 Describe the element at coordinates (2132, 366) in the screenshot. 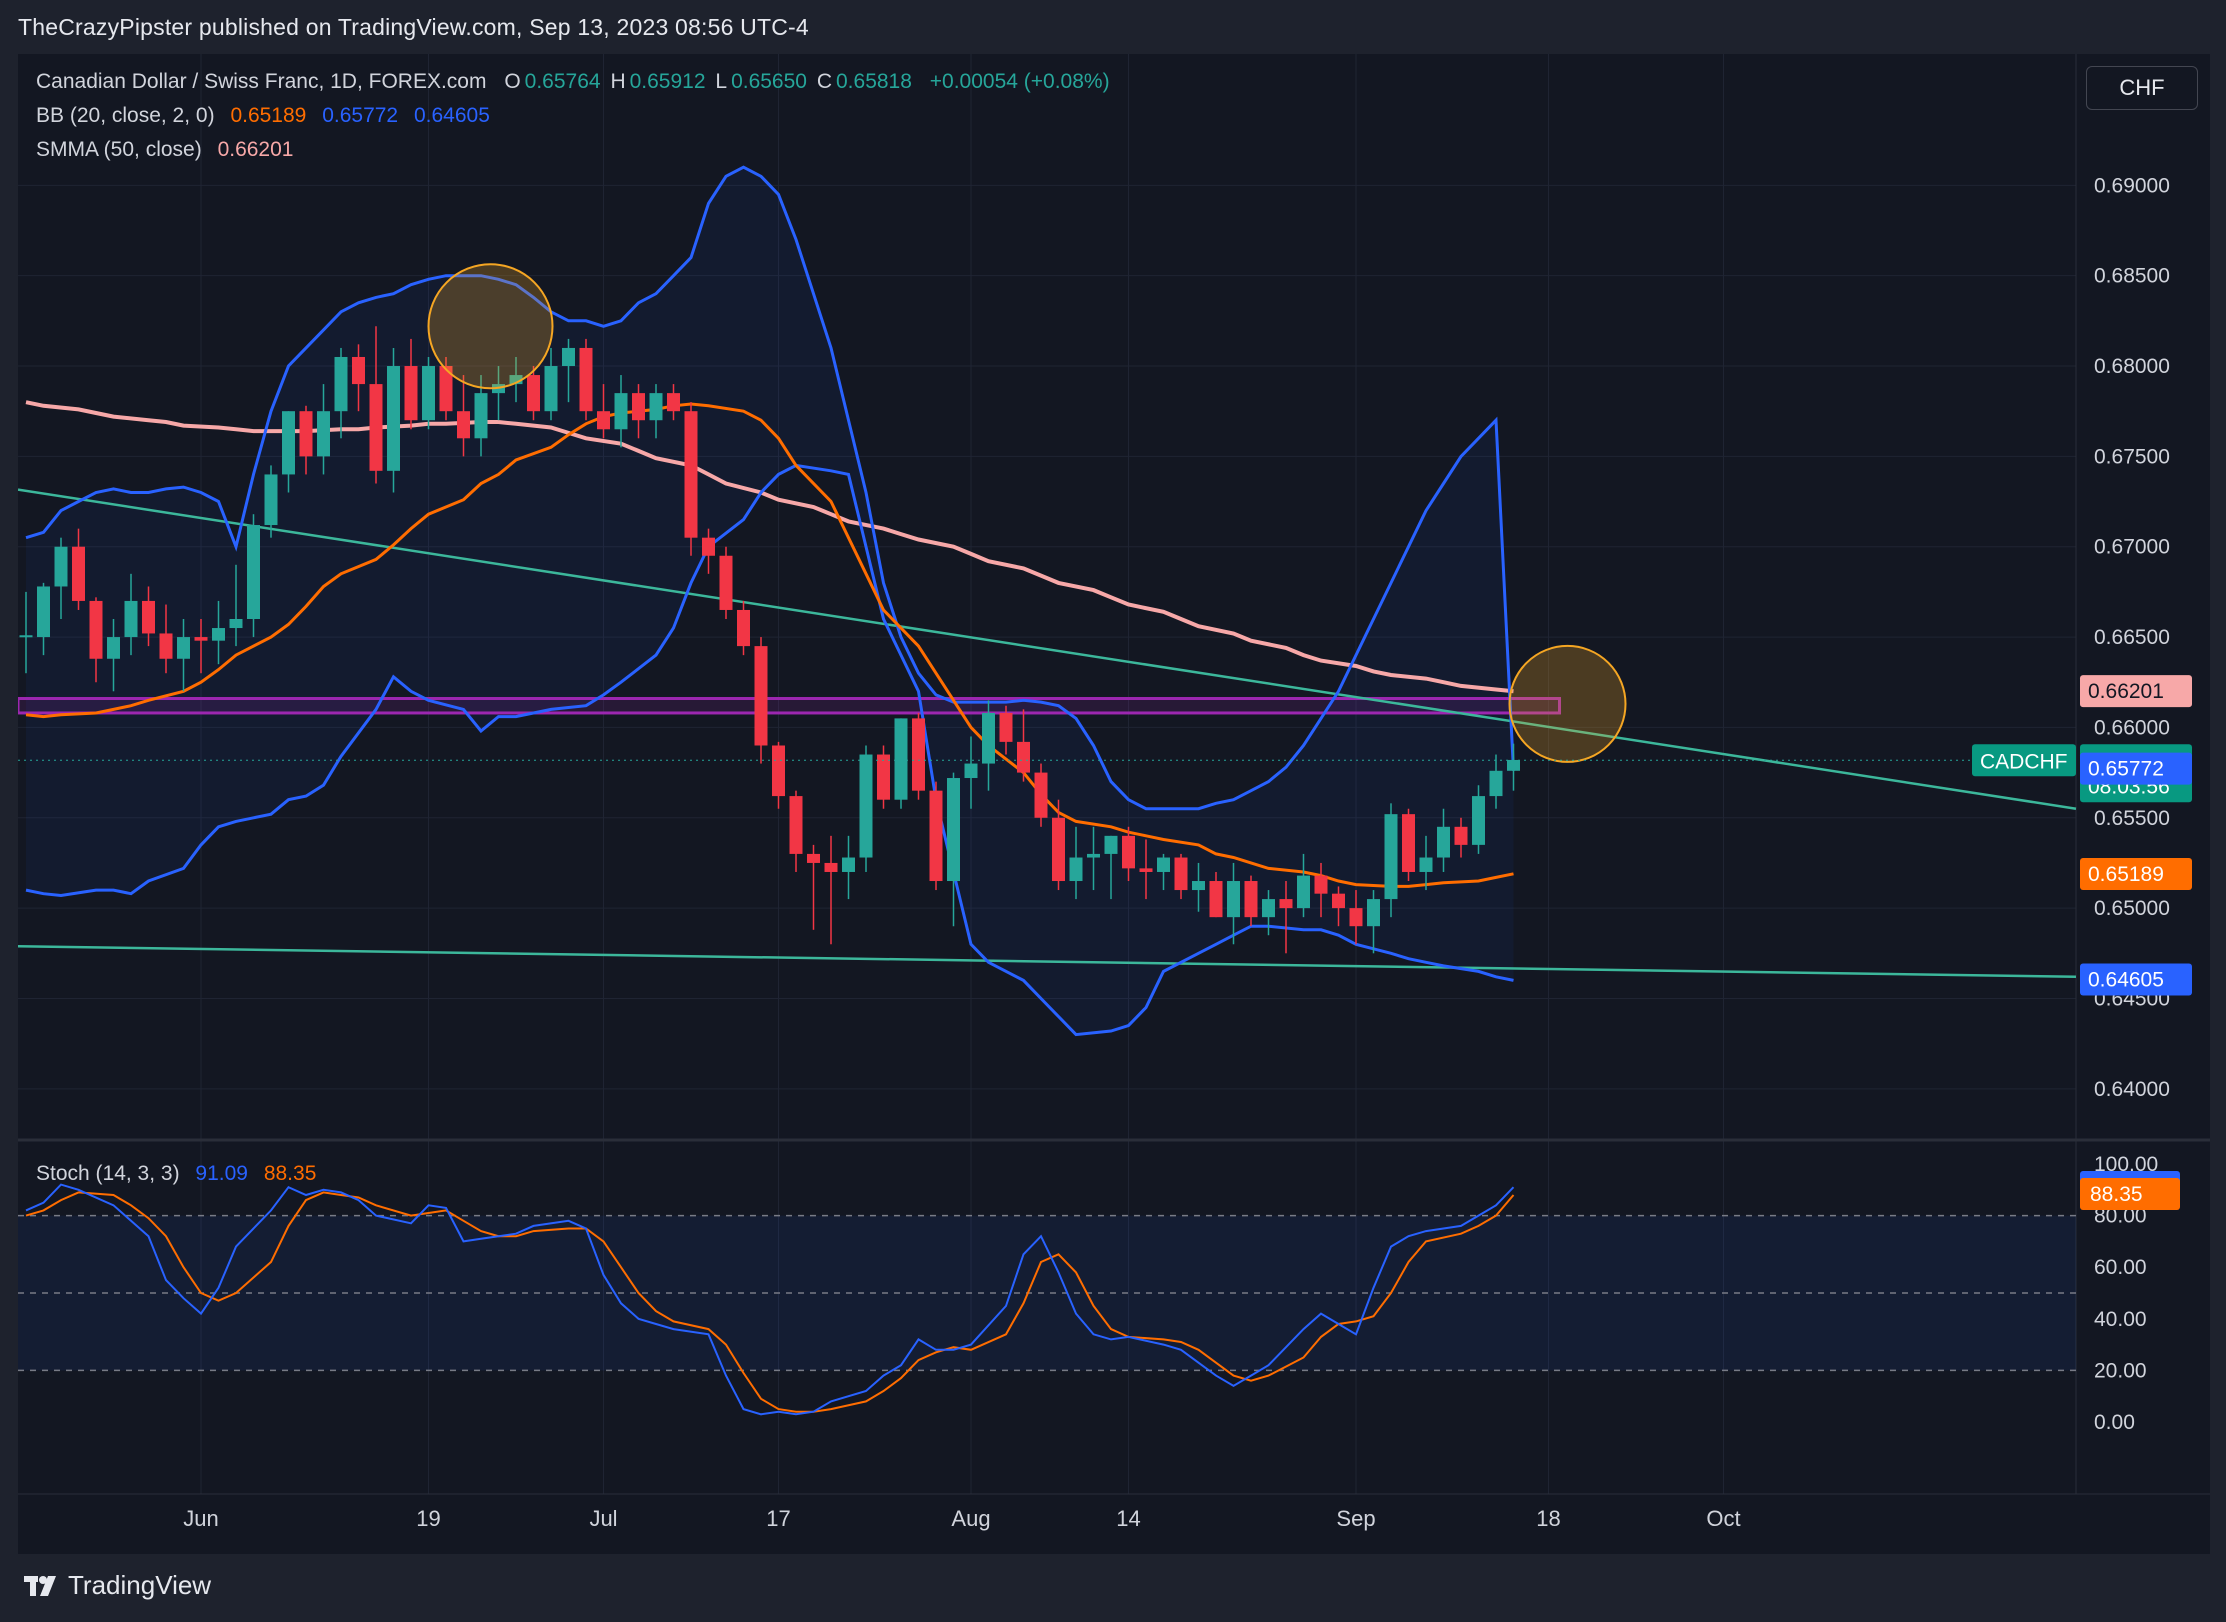

I see `price-tick-label: 0.68000` at that location.